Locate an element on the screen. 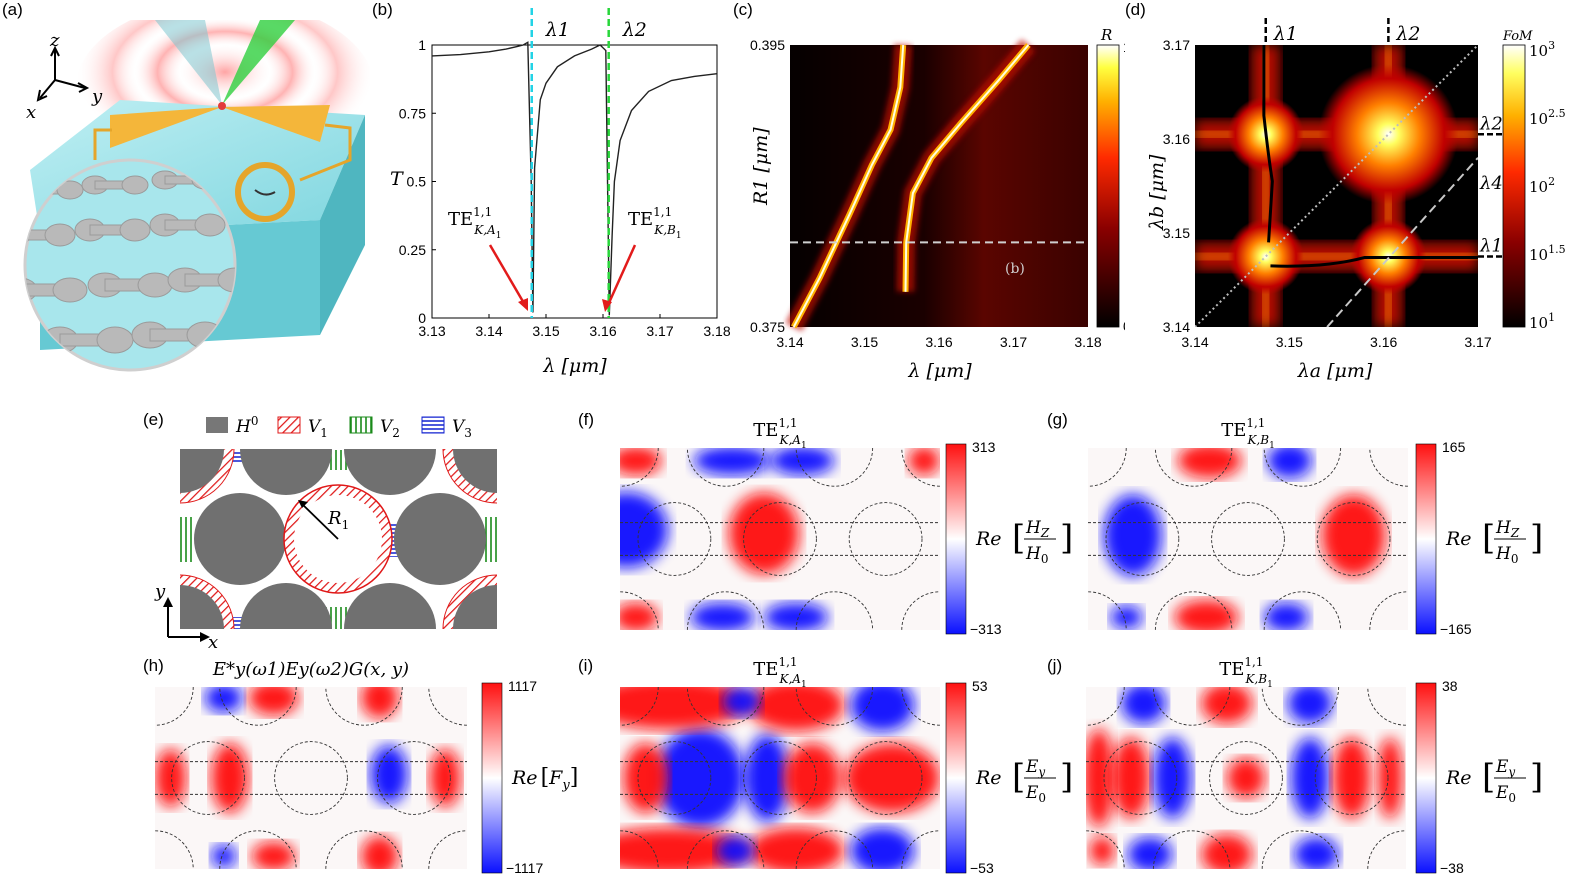 Image resolution: width=1578 pixels, height=880 pixels. chart-d-xtick-label: 3.16 is located at coordinates (1383, 342).